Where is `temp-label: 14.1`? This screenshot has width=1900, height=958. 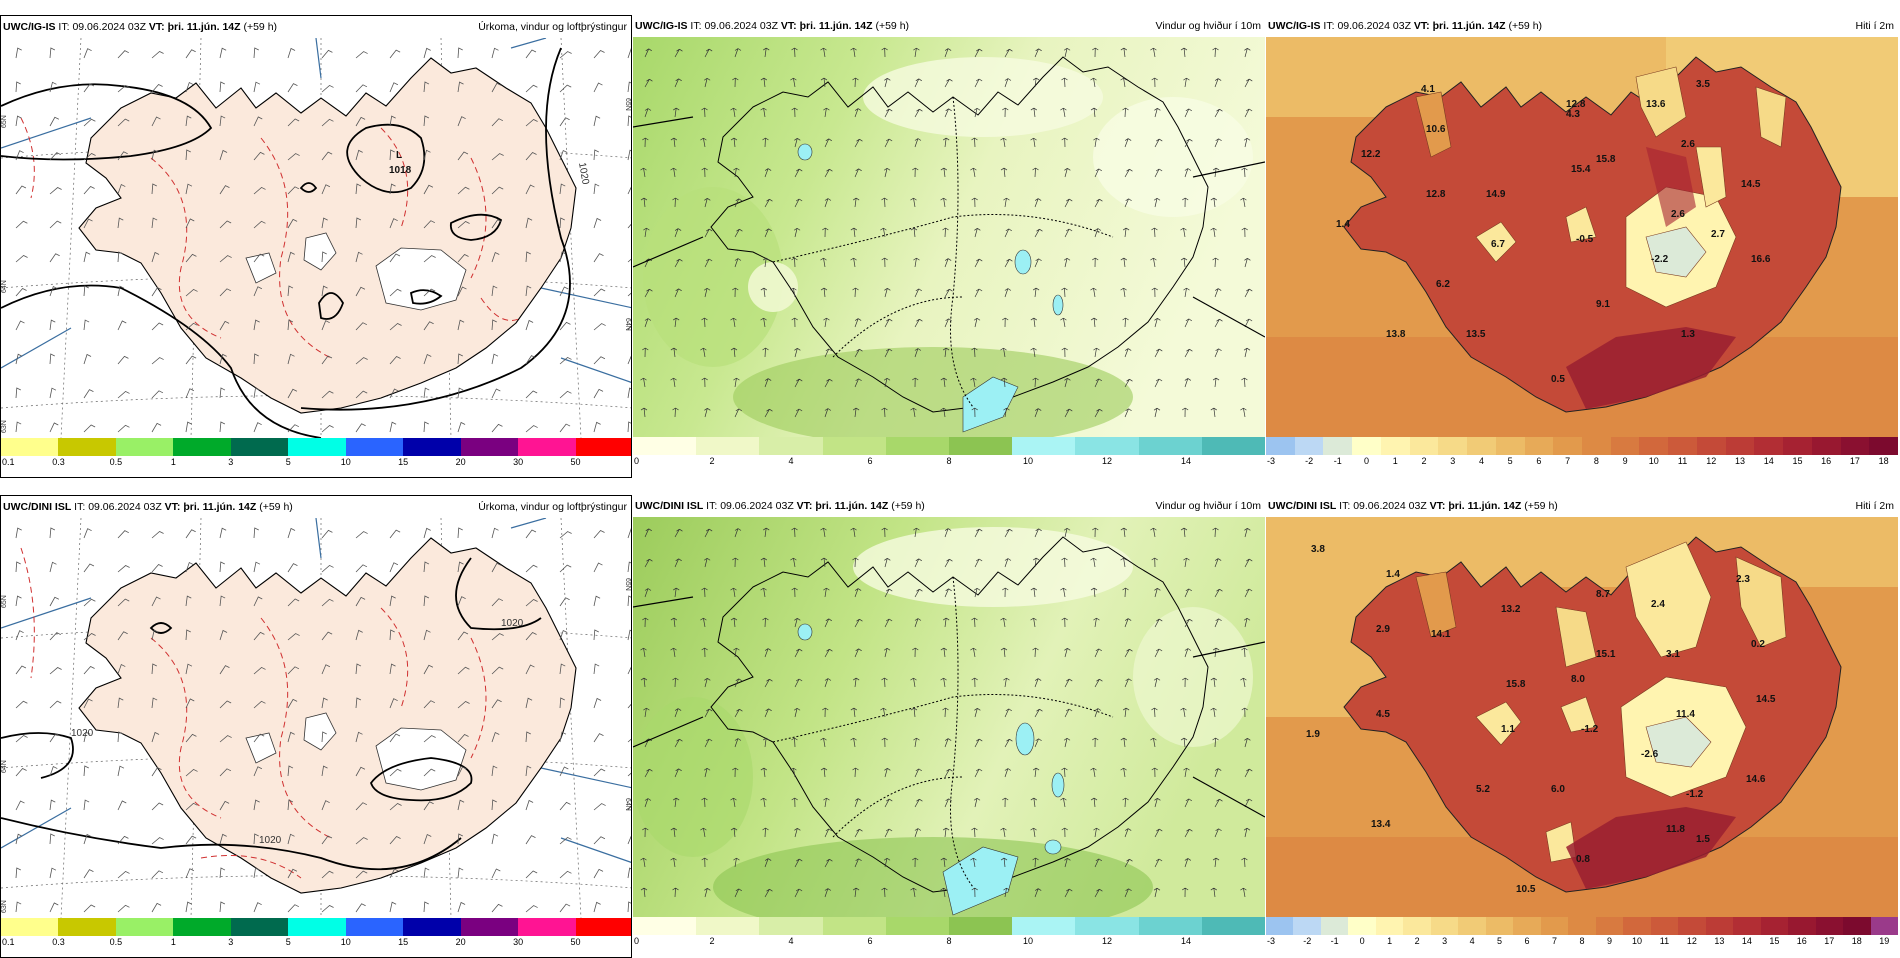 temp-label: 14.1 is located at coordinates (1441, 634).